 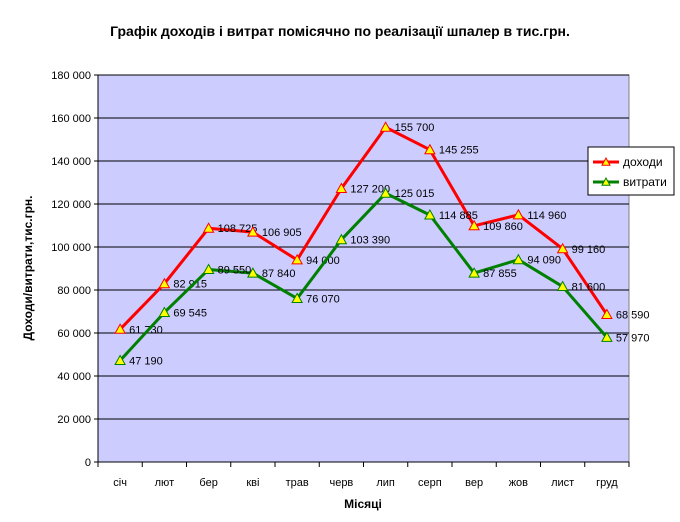 What do you see at coordinates (370, 190) in the screenshot?
I see `data-label: 127 200` at bounding box center [370, 190].